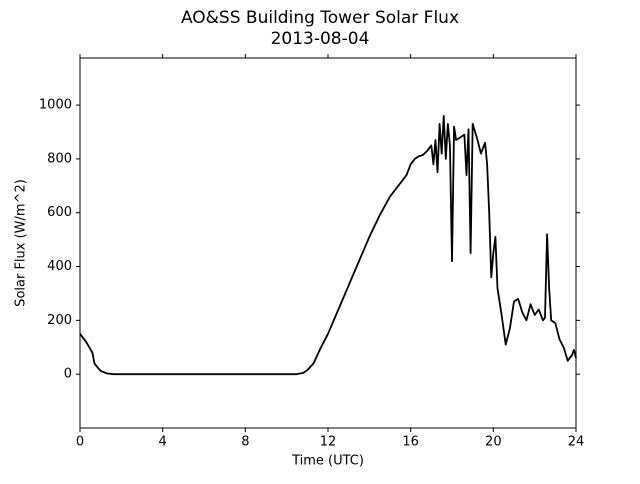 The width and height of the screenshot is (640, 484). Describe the element at coordinates (163, 442) in the screenshot. I see `x-tick-label: 4` at that location.